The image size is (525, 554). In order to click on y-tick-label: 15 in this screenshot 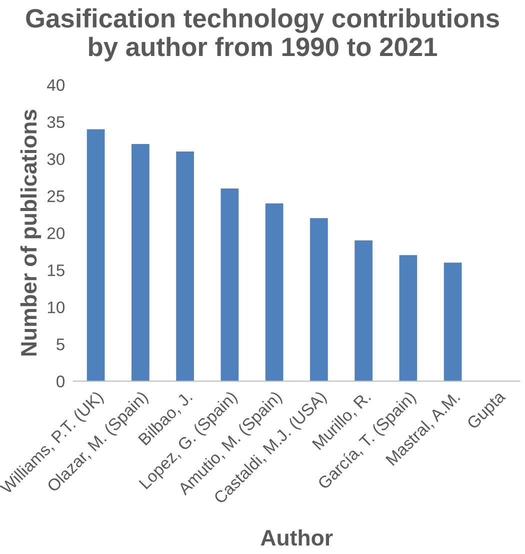, I will do `click(56, 270)`.